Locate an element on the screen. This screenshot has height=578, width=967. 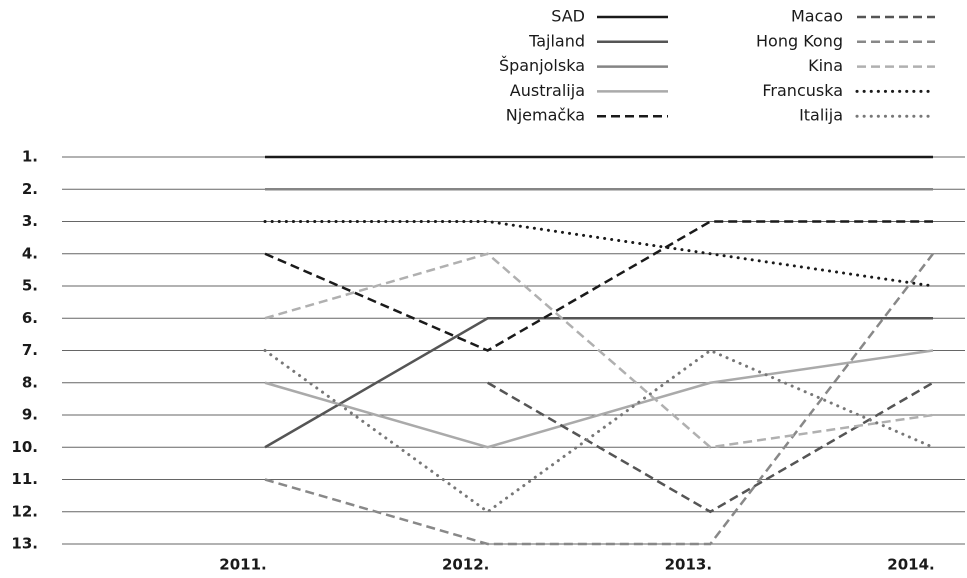
y-tick-label: 5. is located at coordinates (30, 286).